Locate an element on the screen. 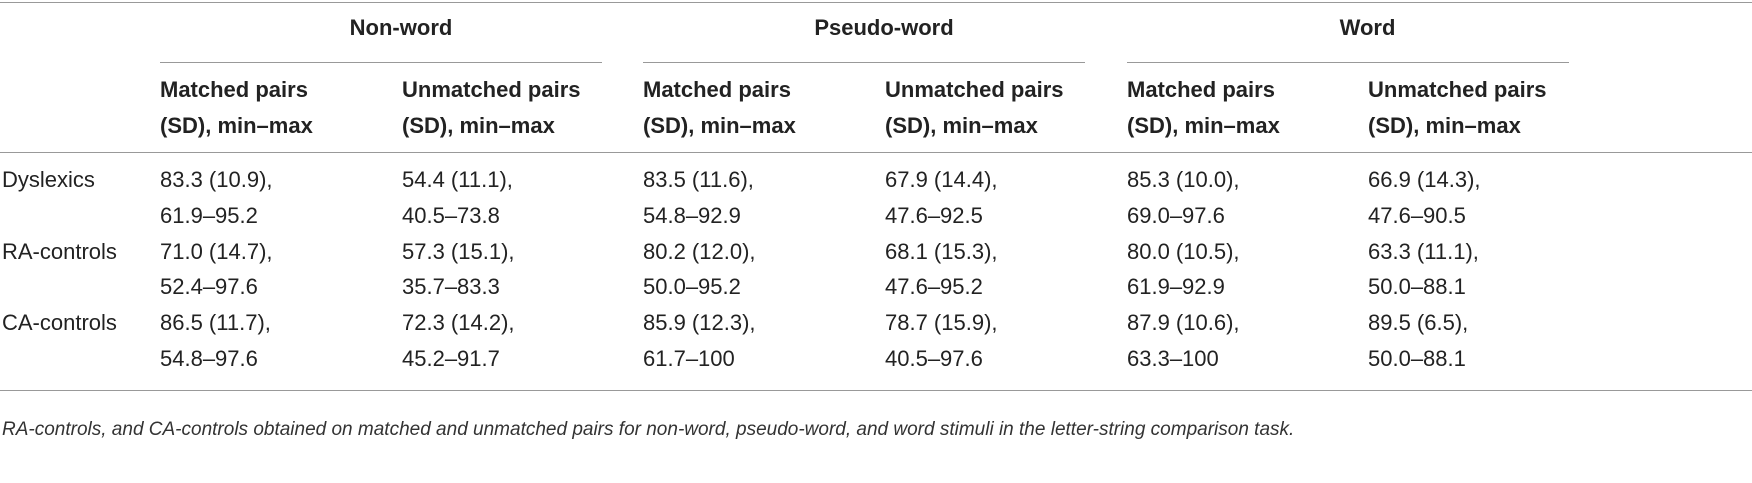 This screenshot has height=483, width=1752. cell: 54.4 (11.1), is located at coordinates (457, 179).